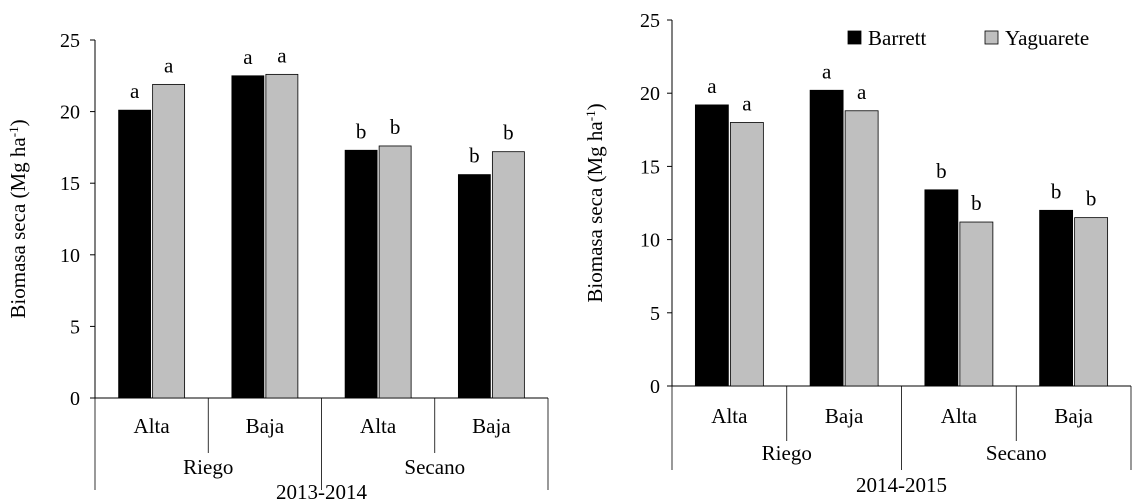 Image resolution: width=1141 pixels, height=500 pixels. Describe the element at coordinates (321, 490) in the screenshot. I see `period-label: 2013-2014` at that location.